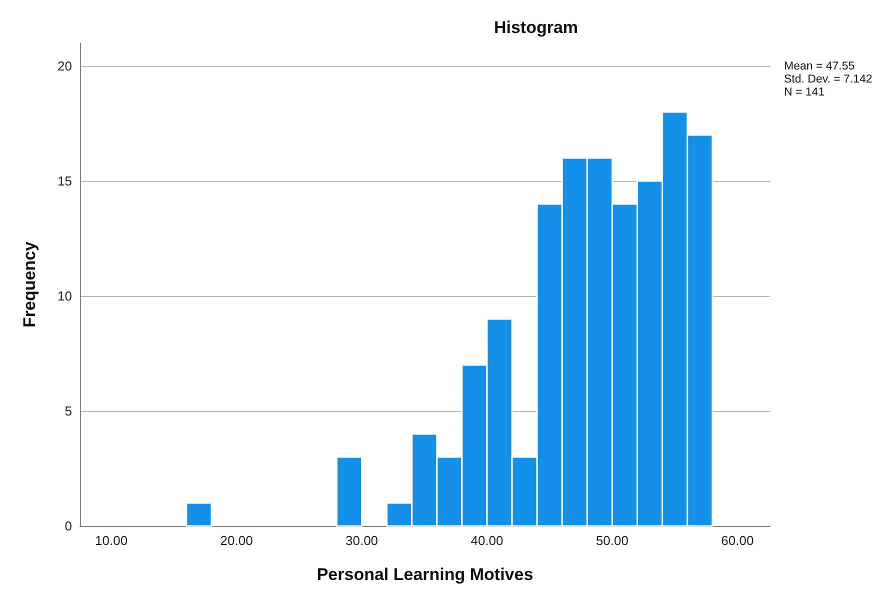  Describe the element at coordinates (361, 540) in the screenshot. I see `x-tick-label: 30.00` at that location.